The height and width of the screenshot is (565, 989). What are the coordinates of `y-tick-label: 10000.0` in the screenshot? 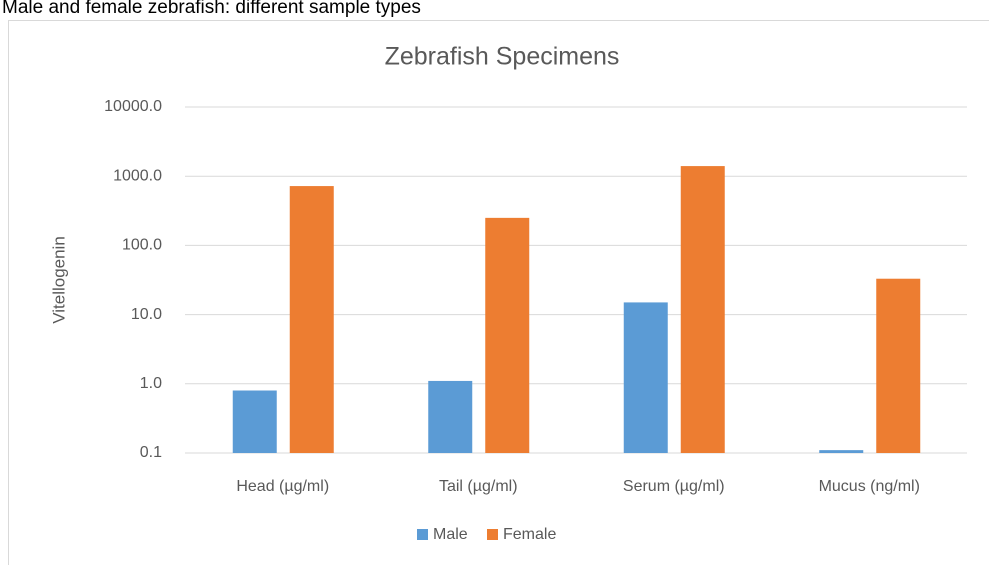 It's located at (133, 106).